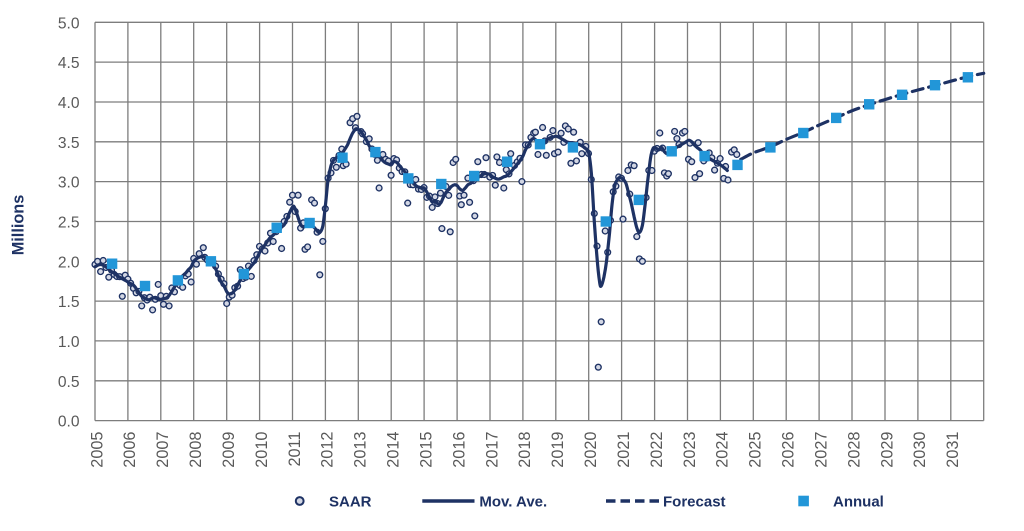 The image size is (1024, 531). What do you see at coordinates (426, 450) in the screenshot?
I see `svg-text: 2015` at bounding box center [426, 450].